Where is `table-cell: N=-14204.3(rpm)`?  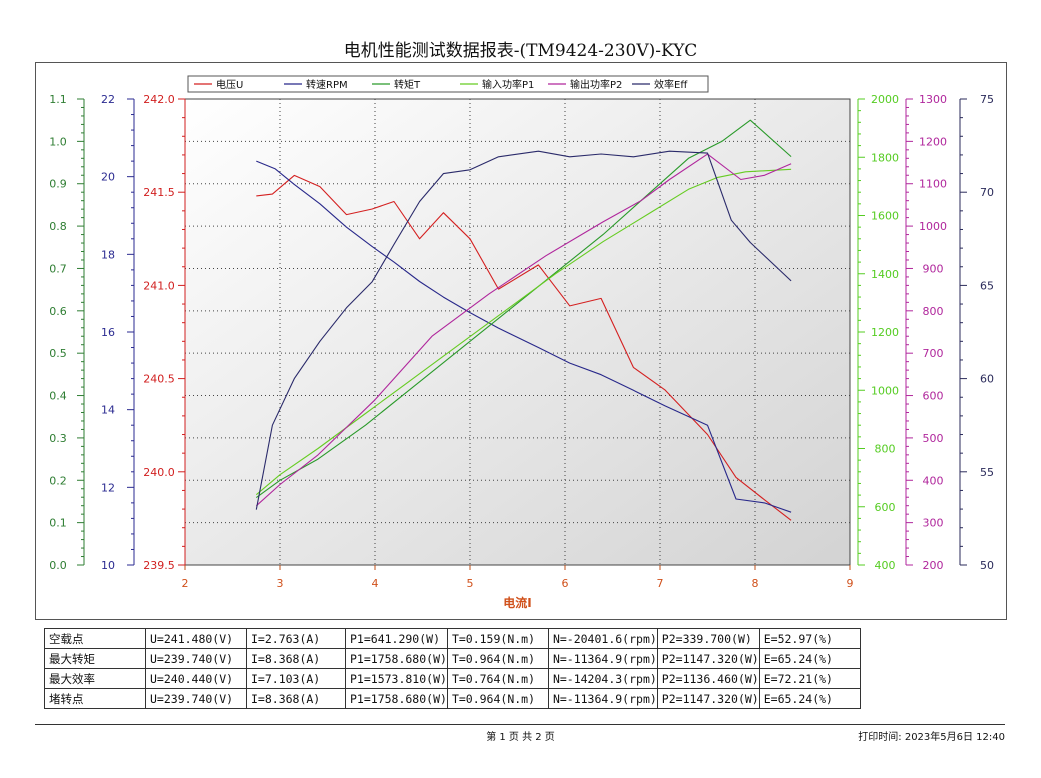 table-cell: N=-14204.3(rpm) is located at coordinates (602, 678).